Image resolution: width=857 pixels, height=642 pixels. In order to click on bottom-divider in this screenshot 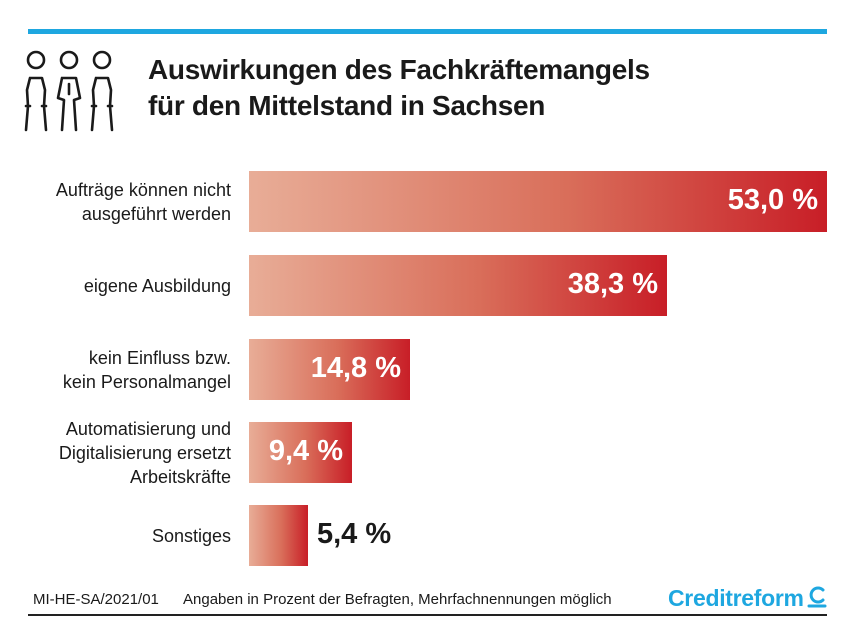, I will do `click(427, 615)`.